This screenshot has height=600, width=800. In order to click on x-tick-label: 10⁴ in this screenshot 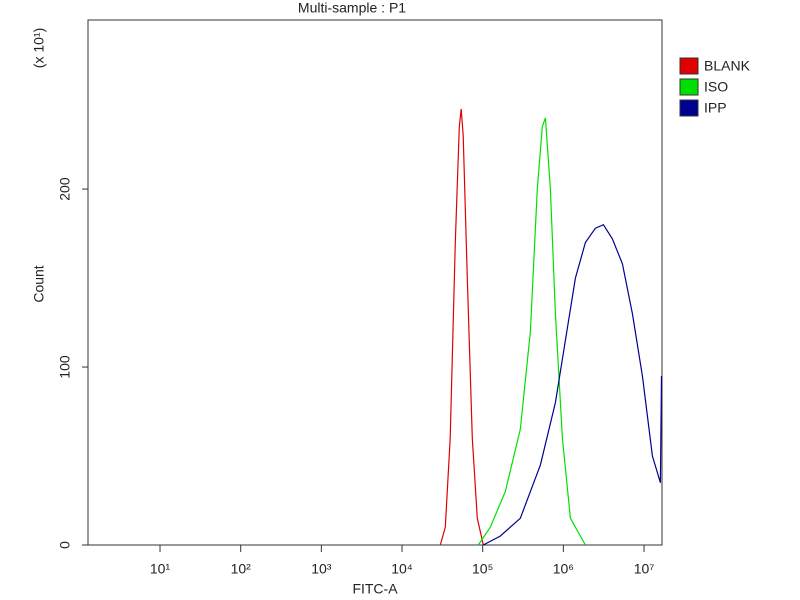, I will do `click(402, 569)`.